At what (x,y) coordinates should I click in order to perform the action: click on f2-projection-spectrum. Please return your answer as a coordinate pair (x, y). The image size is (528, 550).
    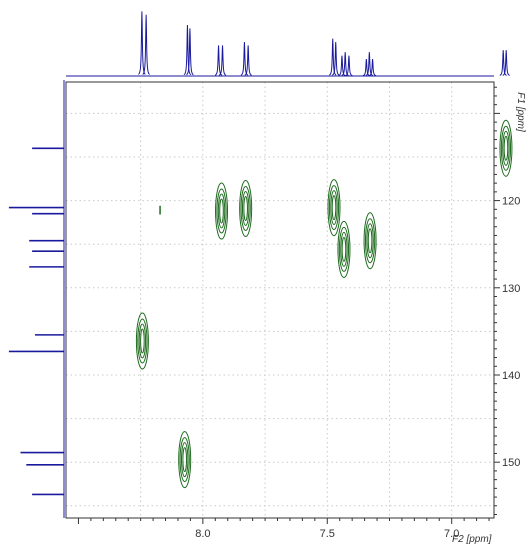
    Looking at the image, I should click on (288, 44).